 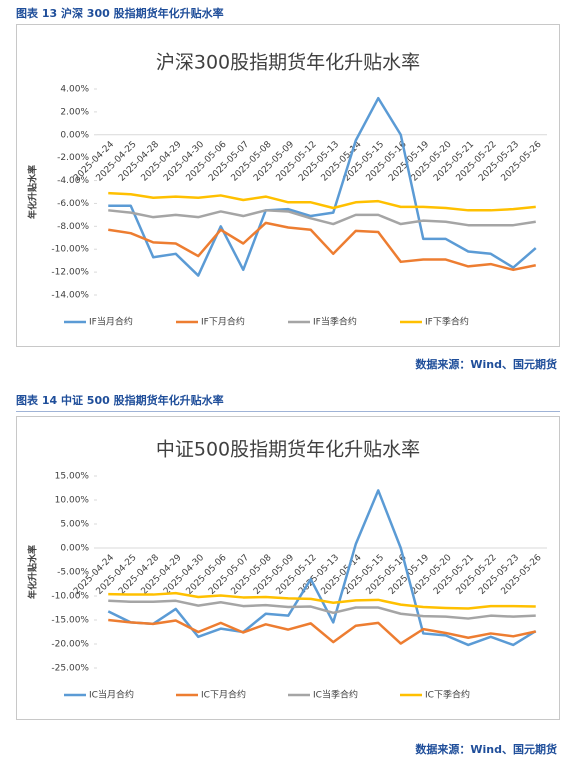 I want to click on y-tick-label: 15.00%, so click(x=72, y=477).